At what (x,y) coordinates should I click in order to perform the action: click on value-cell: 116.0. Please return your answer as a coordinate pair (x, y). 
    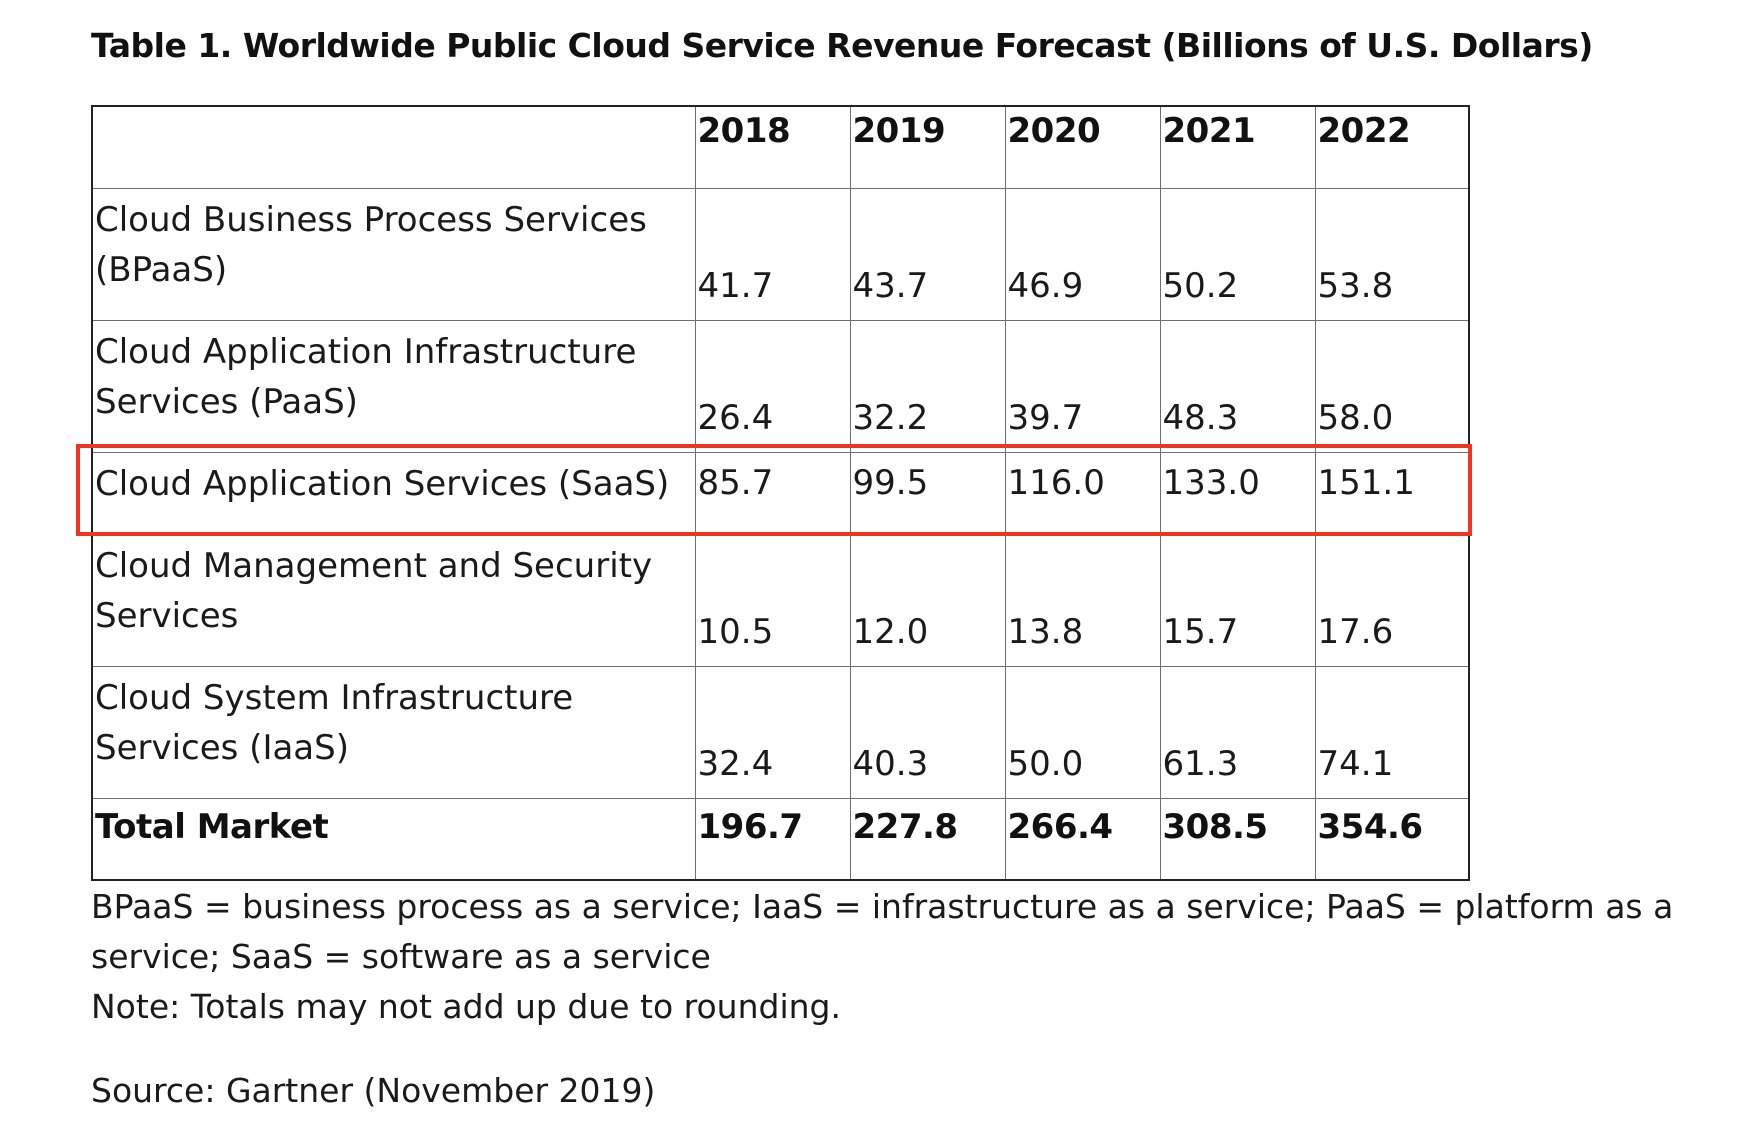
    Looking at the image, I should click on (1082, 493).